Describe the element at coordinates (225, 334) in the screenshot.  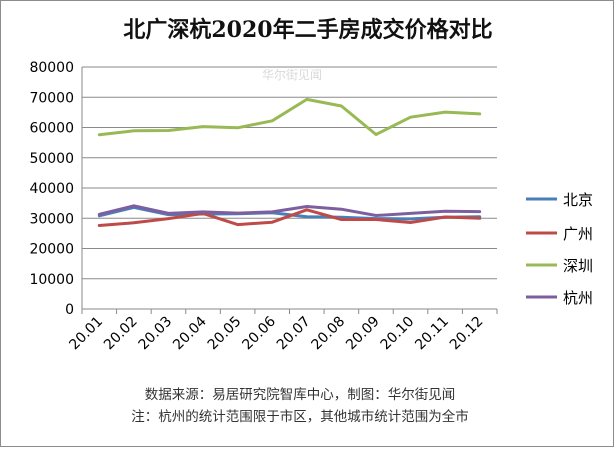
I see `x-tick-label: 20.05` at that location.